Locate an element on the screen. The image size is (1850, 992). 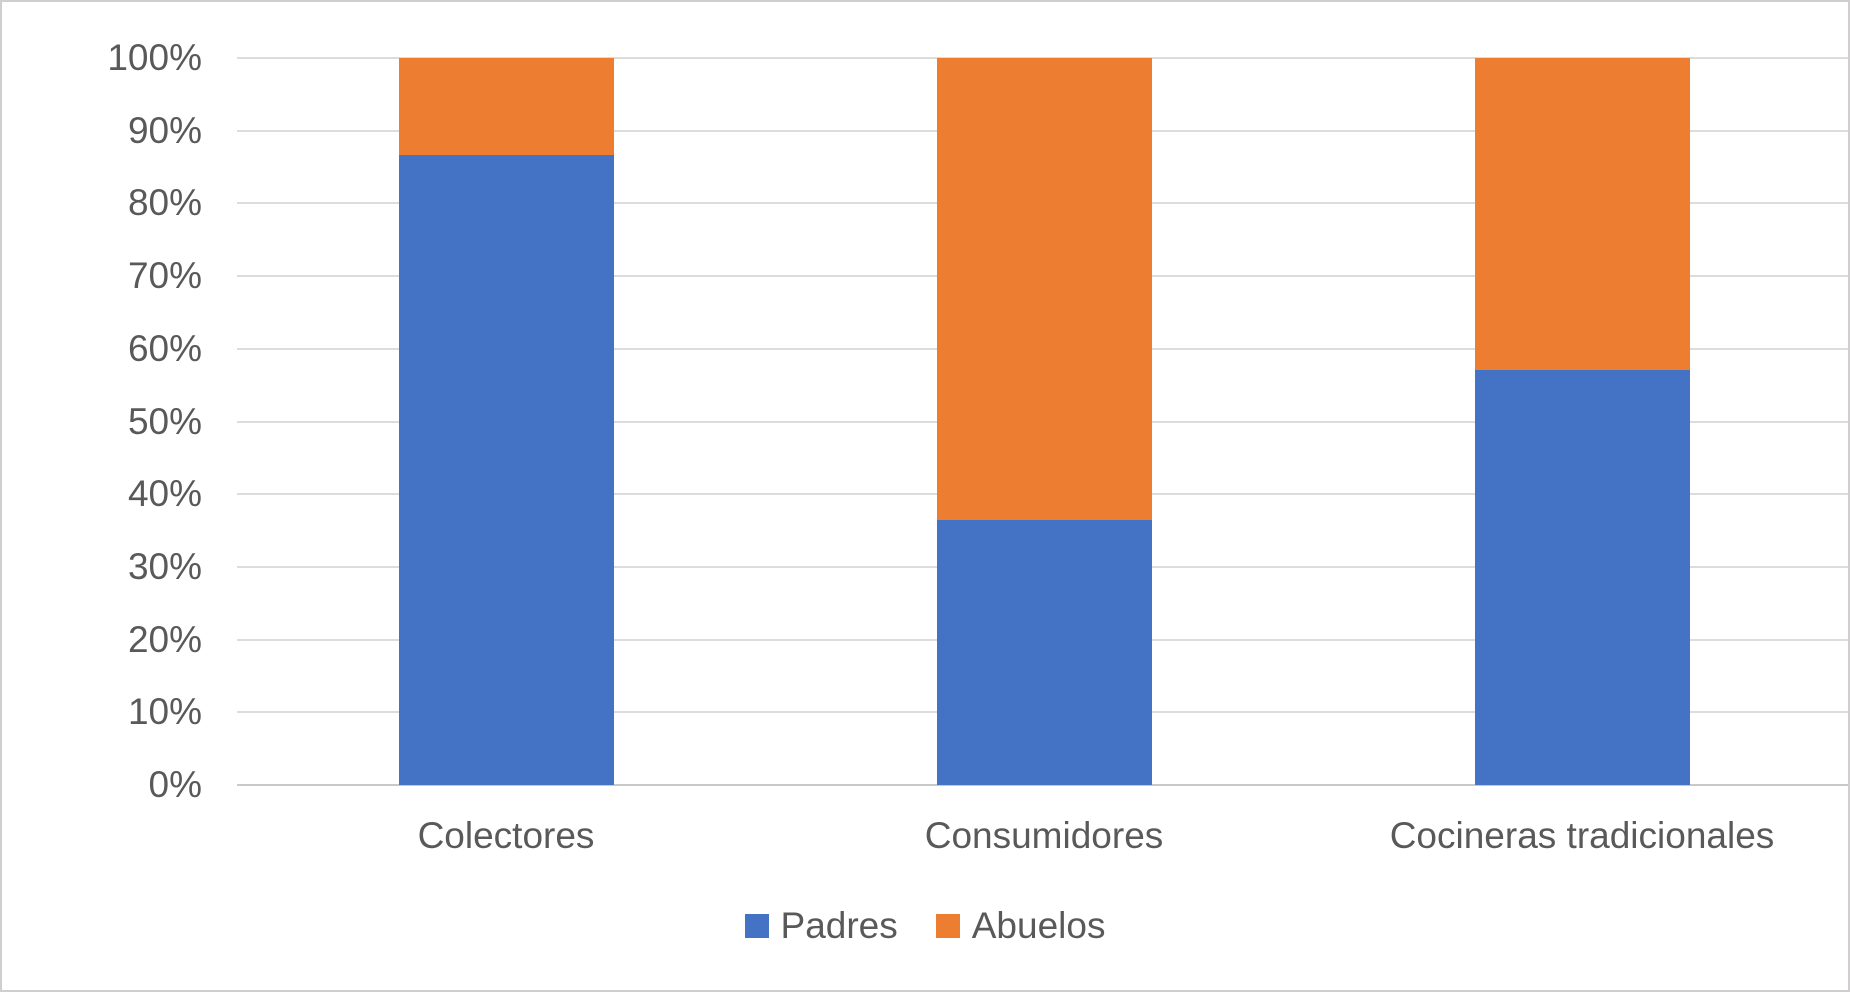
y-axis-tick-label-0: 0% is located at coordinates (175, 784).